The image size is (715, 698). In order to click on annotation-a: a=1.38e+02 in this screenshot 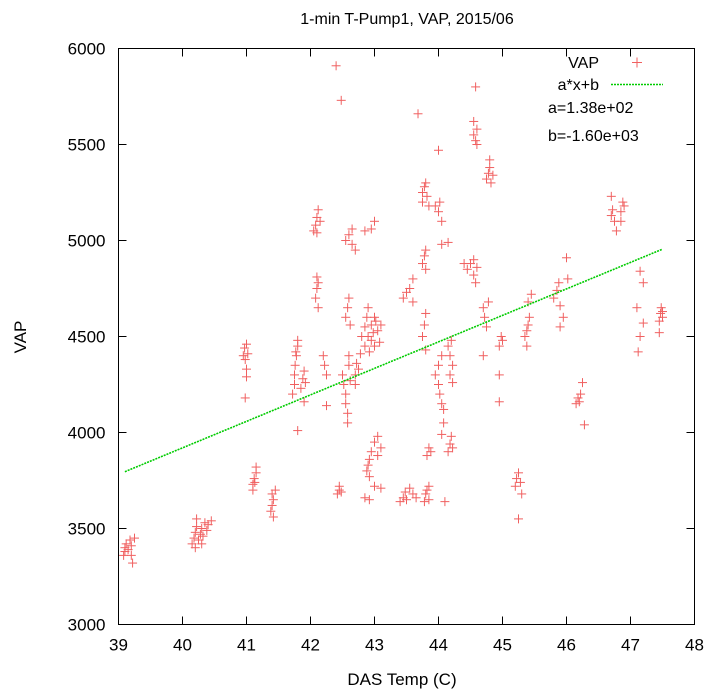, I will do `click(591, 108)`.